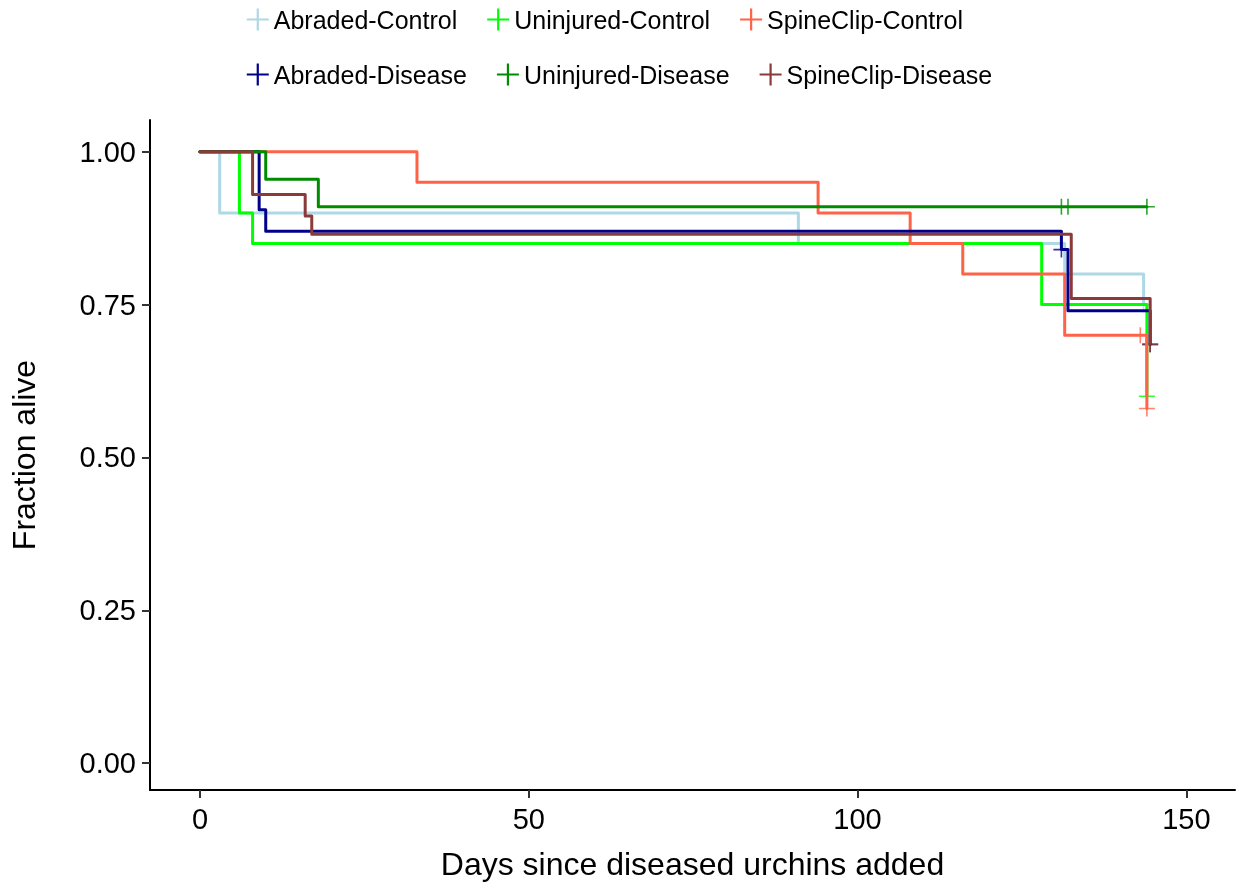  Describe the element at coordinates (528, 818) in the screenshot. I see `x-tick-label: 50` at that location.